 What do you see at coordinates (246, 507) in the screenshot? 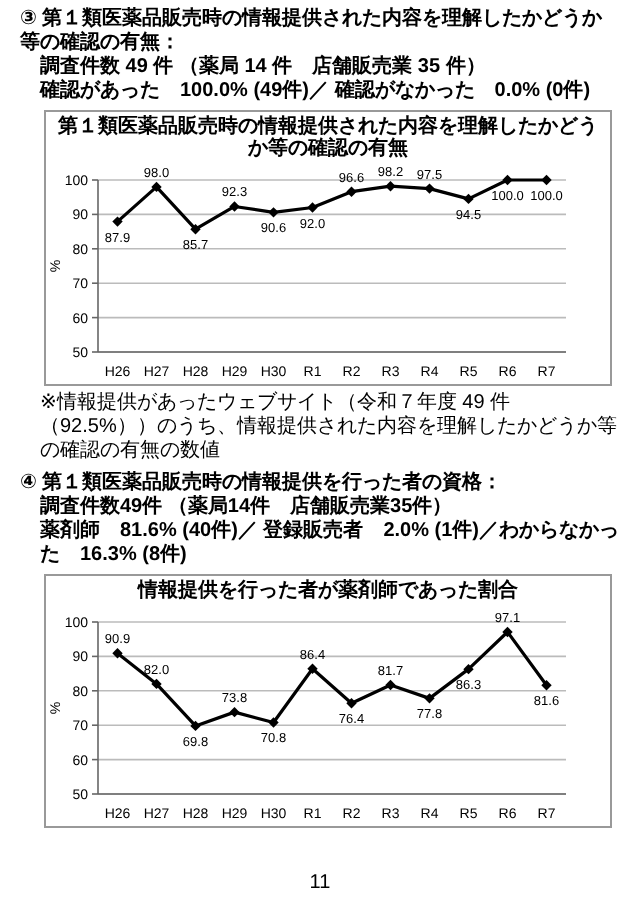
I see `text: 調査件数49件 （薬局14件 店舗販売業35件）` at bounding box center [246, 507].